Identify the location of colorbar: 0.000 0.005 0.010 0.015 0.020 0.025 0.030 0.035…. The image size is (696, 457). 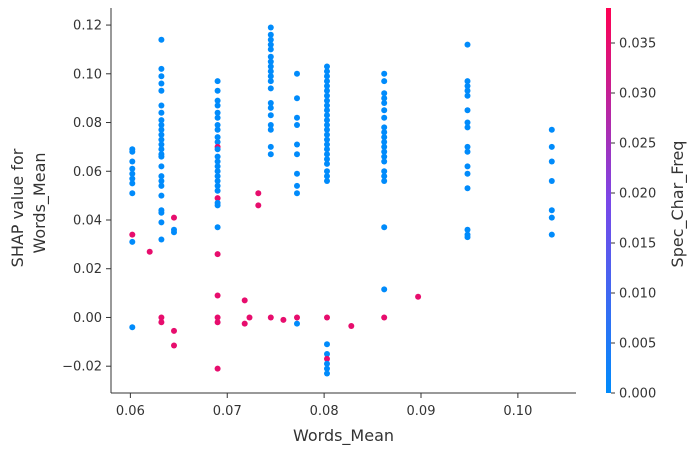
(647, 205).